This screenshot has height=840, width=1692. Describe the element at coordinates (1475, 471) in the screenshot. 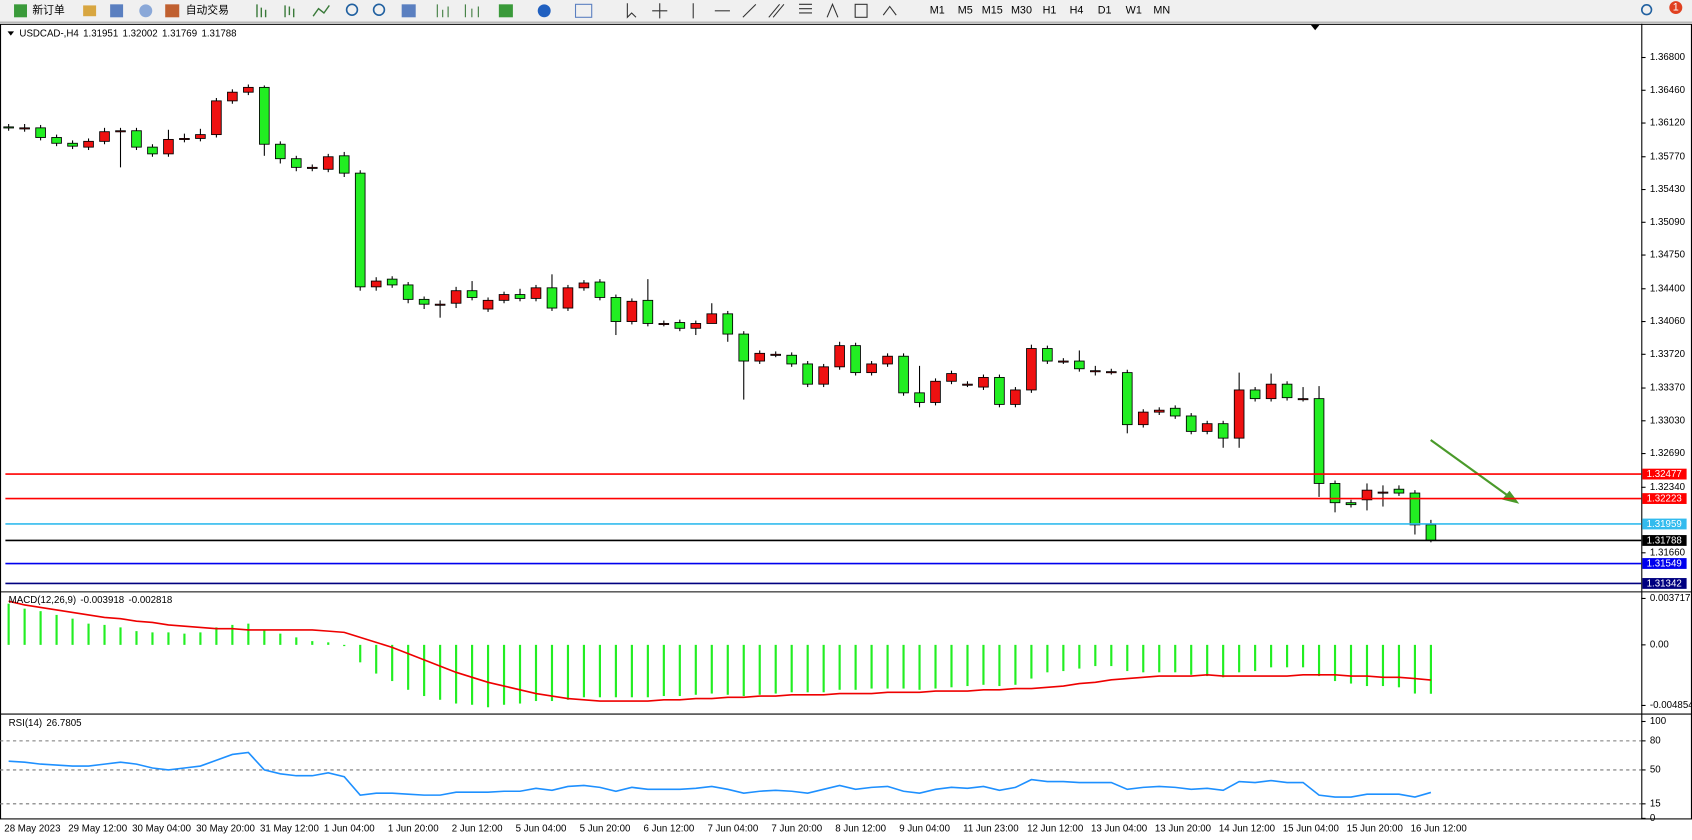

I see `arrow-annotation` at that location.